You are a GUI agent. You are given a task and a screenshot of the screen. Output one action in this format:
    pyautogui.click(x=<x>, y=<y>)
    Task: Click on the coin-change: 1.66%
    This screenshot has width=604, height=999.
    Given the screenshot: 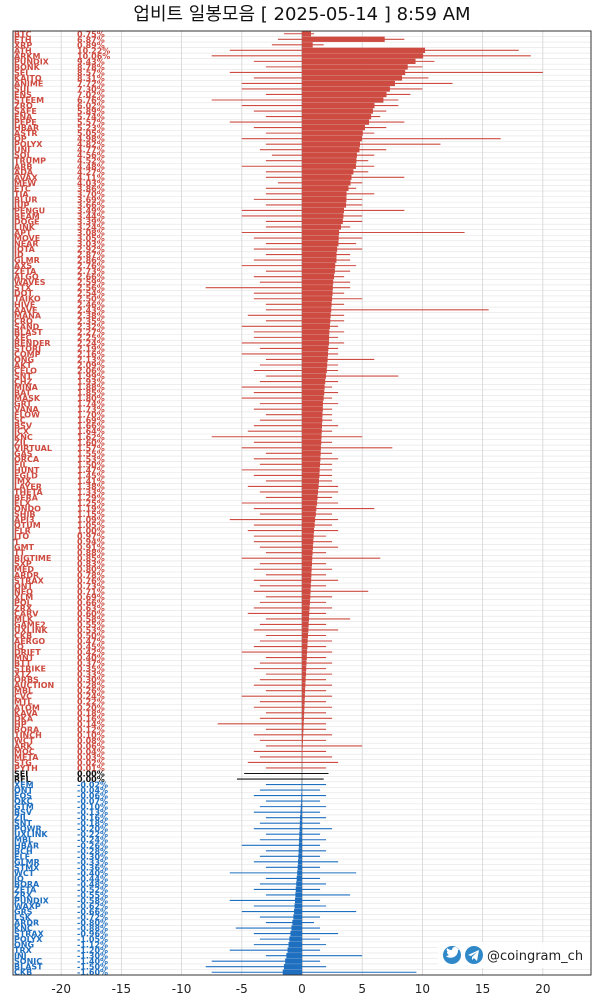 What is the action you would take?
    pyautogui.click(x=91, y=426)
    